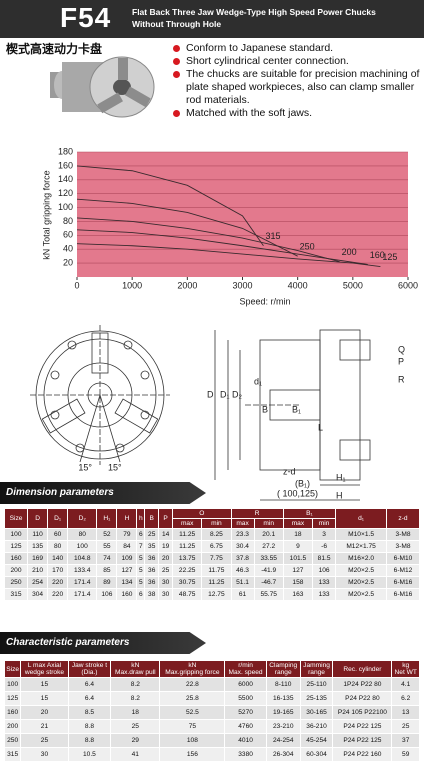 This screenshot has width=424, height=782. Describe the element at coordinates (89, 712) in the screenshot. I see `table-cell: 8.5` at that location.